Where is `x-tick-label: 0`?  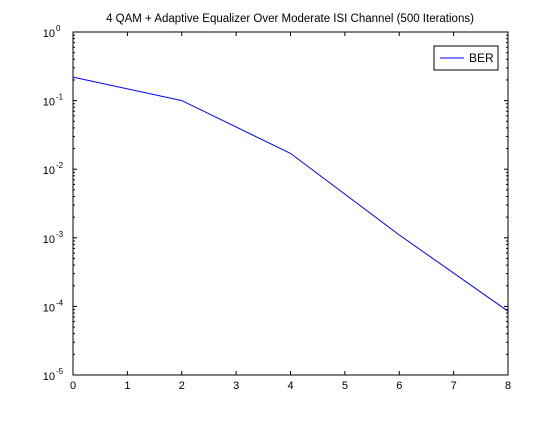
x-tick-label: 0 is located at coordinates (73, 386).